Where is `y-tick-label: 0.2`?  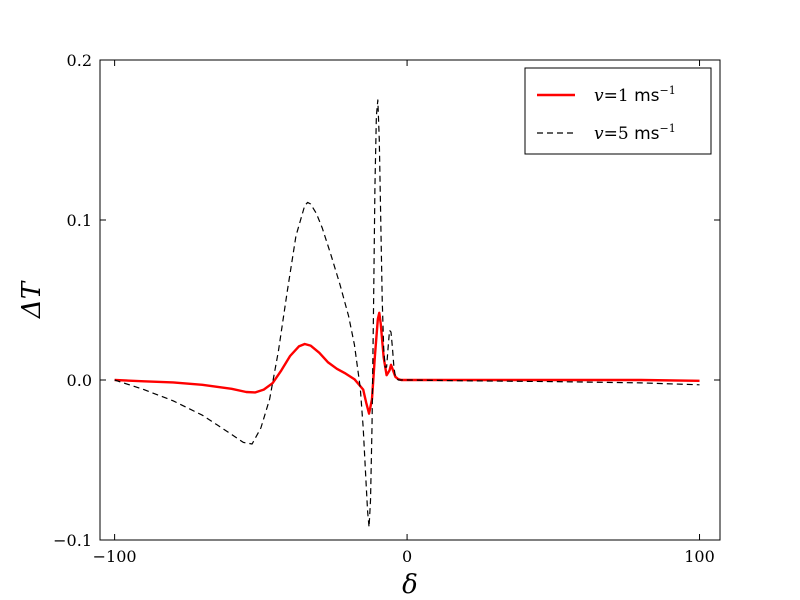
y-tick-label: 0.2 is located at coordinates (79, 60).